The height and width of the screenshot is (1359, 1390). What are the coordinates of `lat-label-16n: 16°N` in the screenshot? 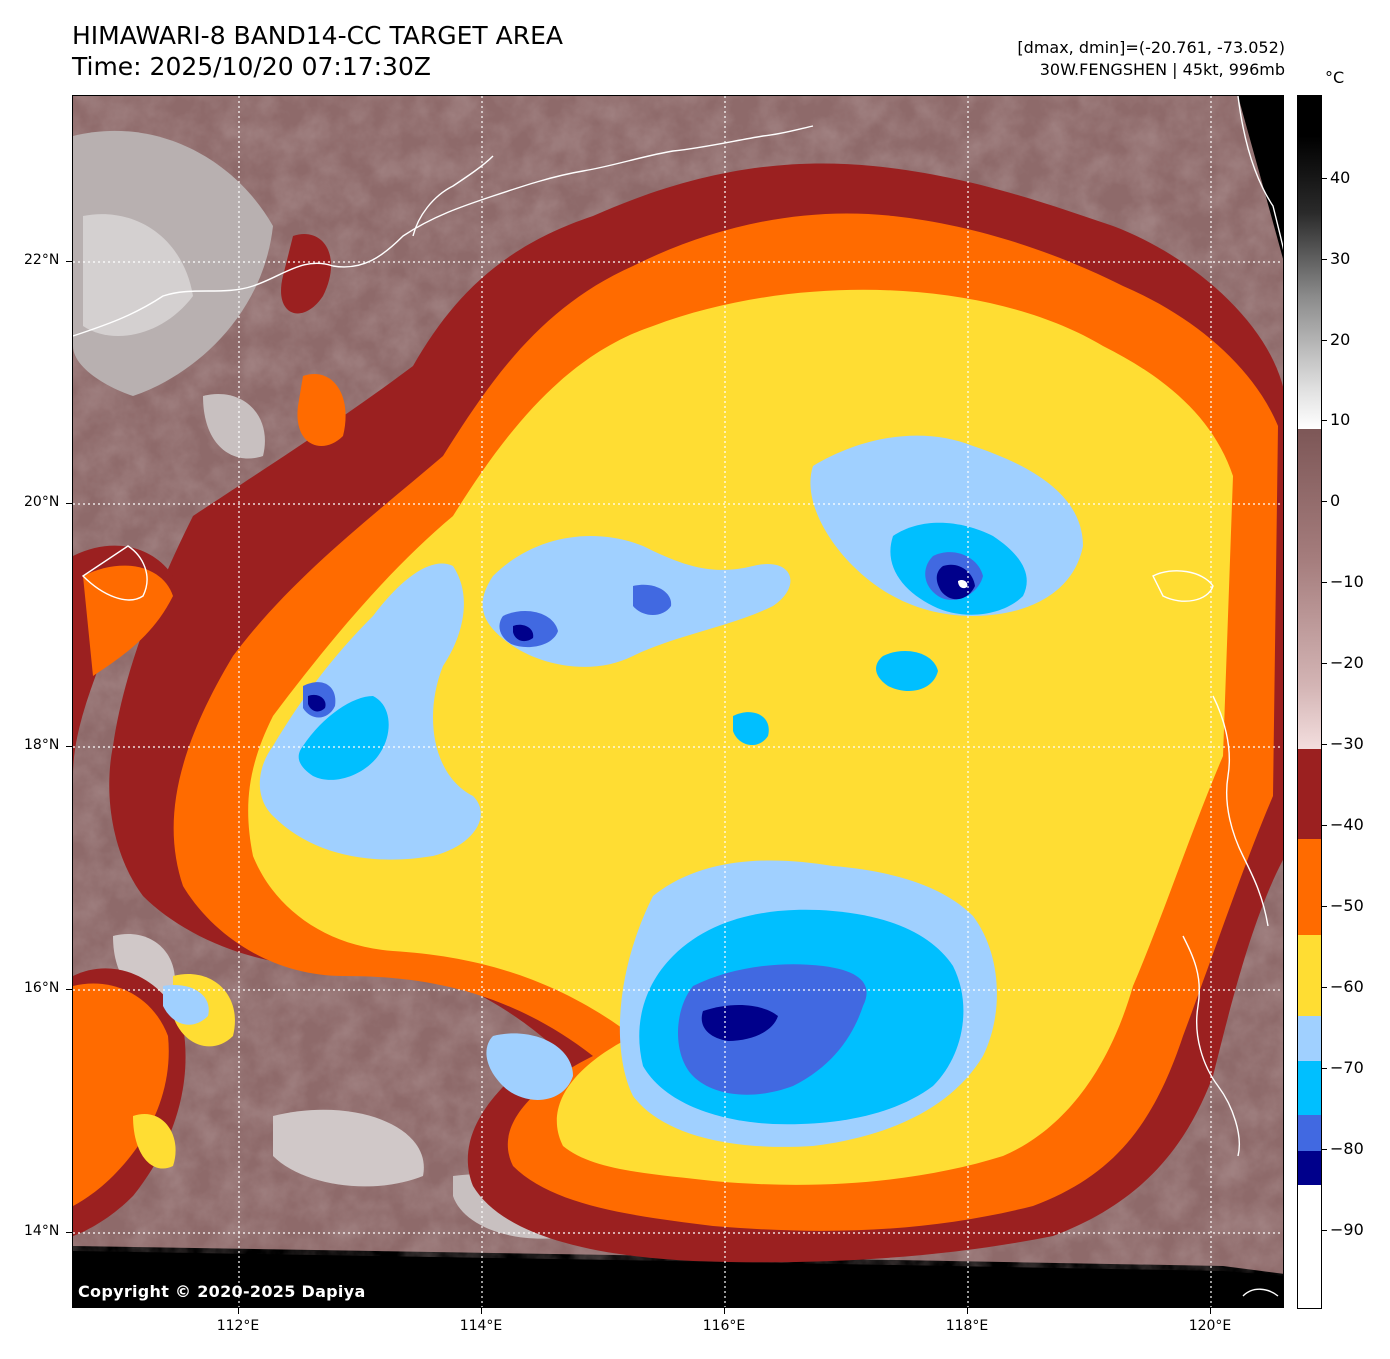 It's located at (42, 988).